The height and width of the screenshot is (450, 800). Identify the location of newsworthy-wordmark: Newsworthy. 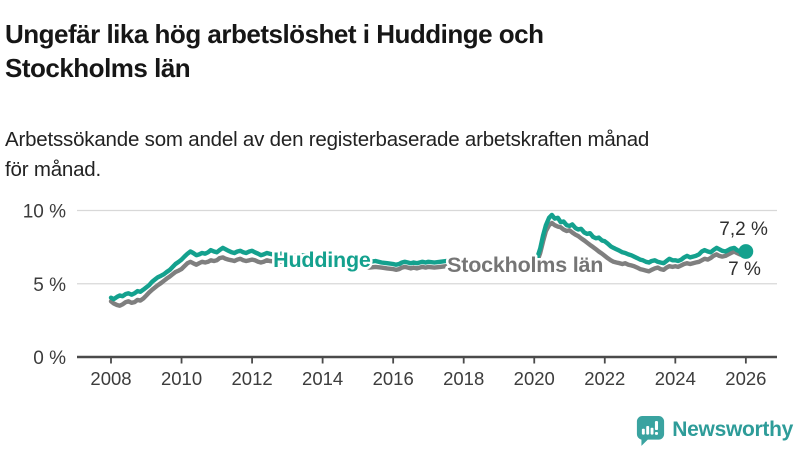
(732, 429).